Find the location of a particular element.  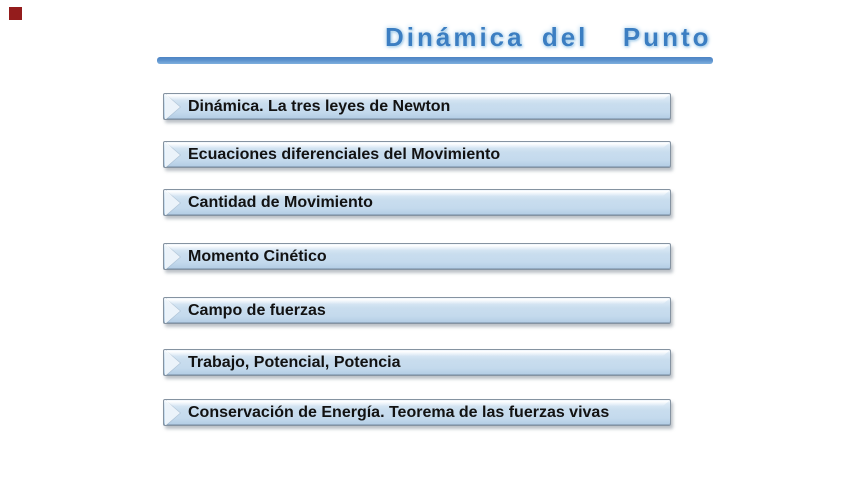

red-square-marker is located at coordinates (15, 13).